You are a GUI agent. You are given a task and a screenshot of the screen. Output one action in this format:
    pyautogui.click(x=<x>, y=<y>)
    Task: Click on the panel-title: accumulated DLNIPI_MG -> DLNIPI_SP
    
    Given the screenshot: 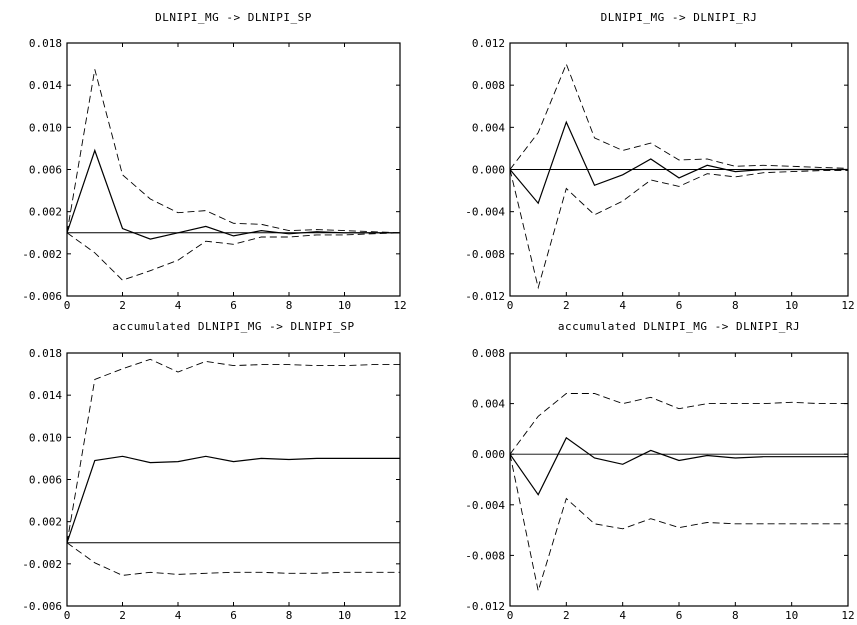 What is the action you would take?
    pyautogui.click(x=233, y=326)
    